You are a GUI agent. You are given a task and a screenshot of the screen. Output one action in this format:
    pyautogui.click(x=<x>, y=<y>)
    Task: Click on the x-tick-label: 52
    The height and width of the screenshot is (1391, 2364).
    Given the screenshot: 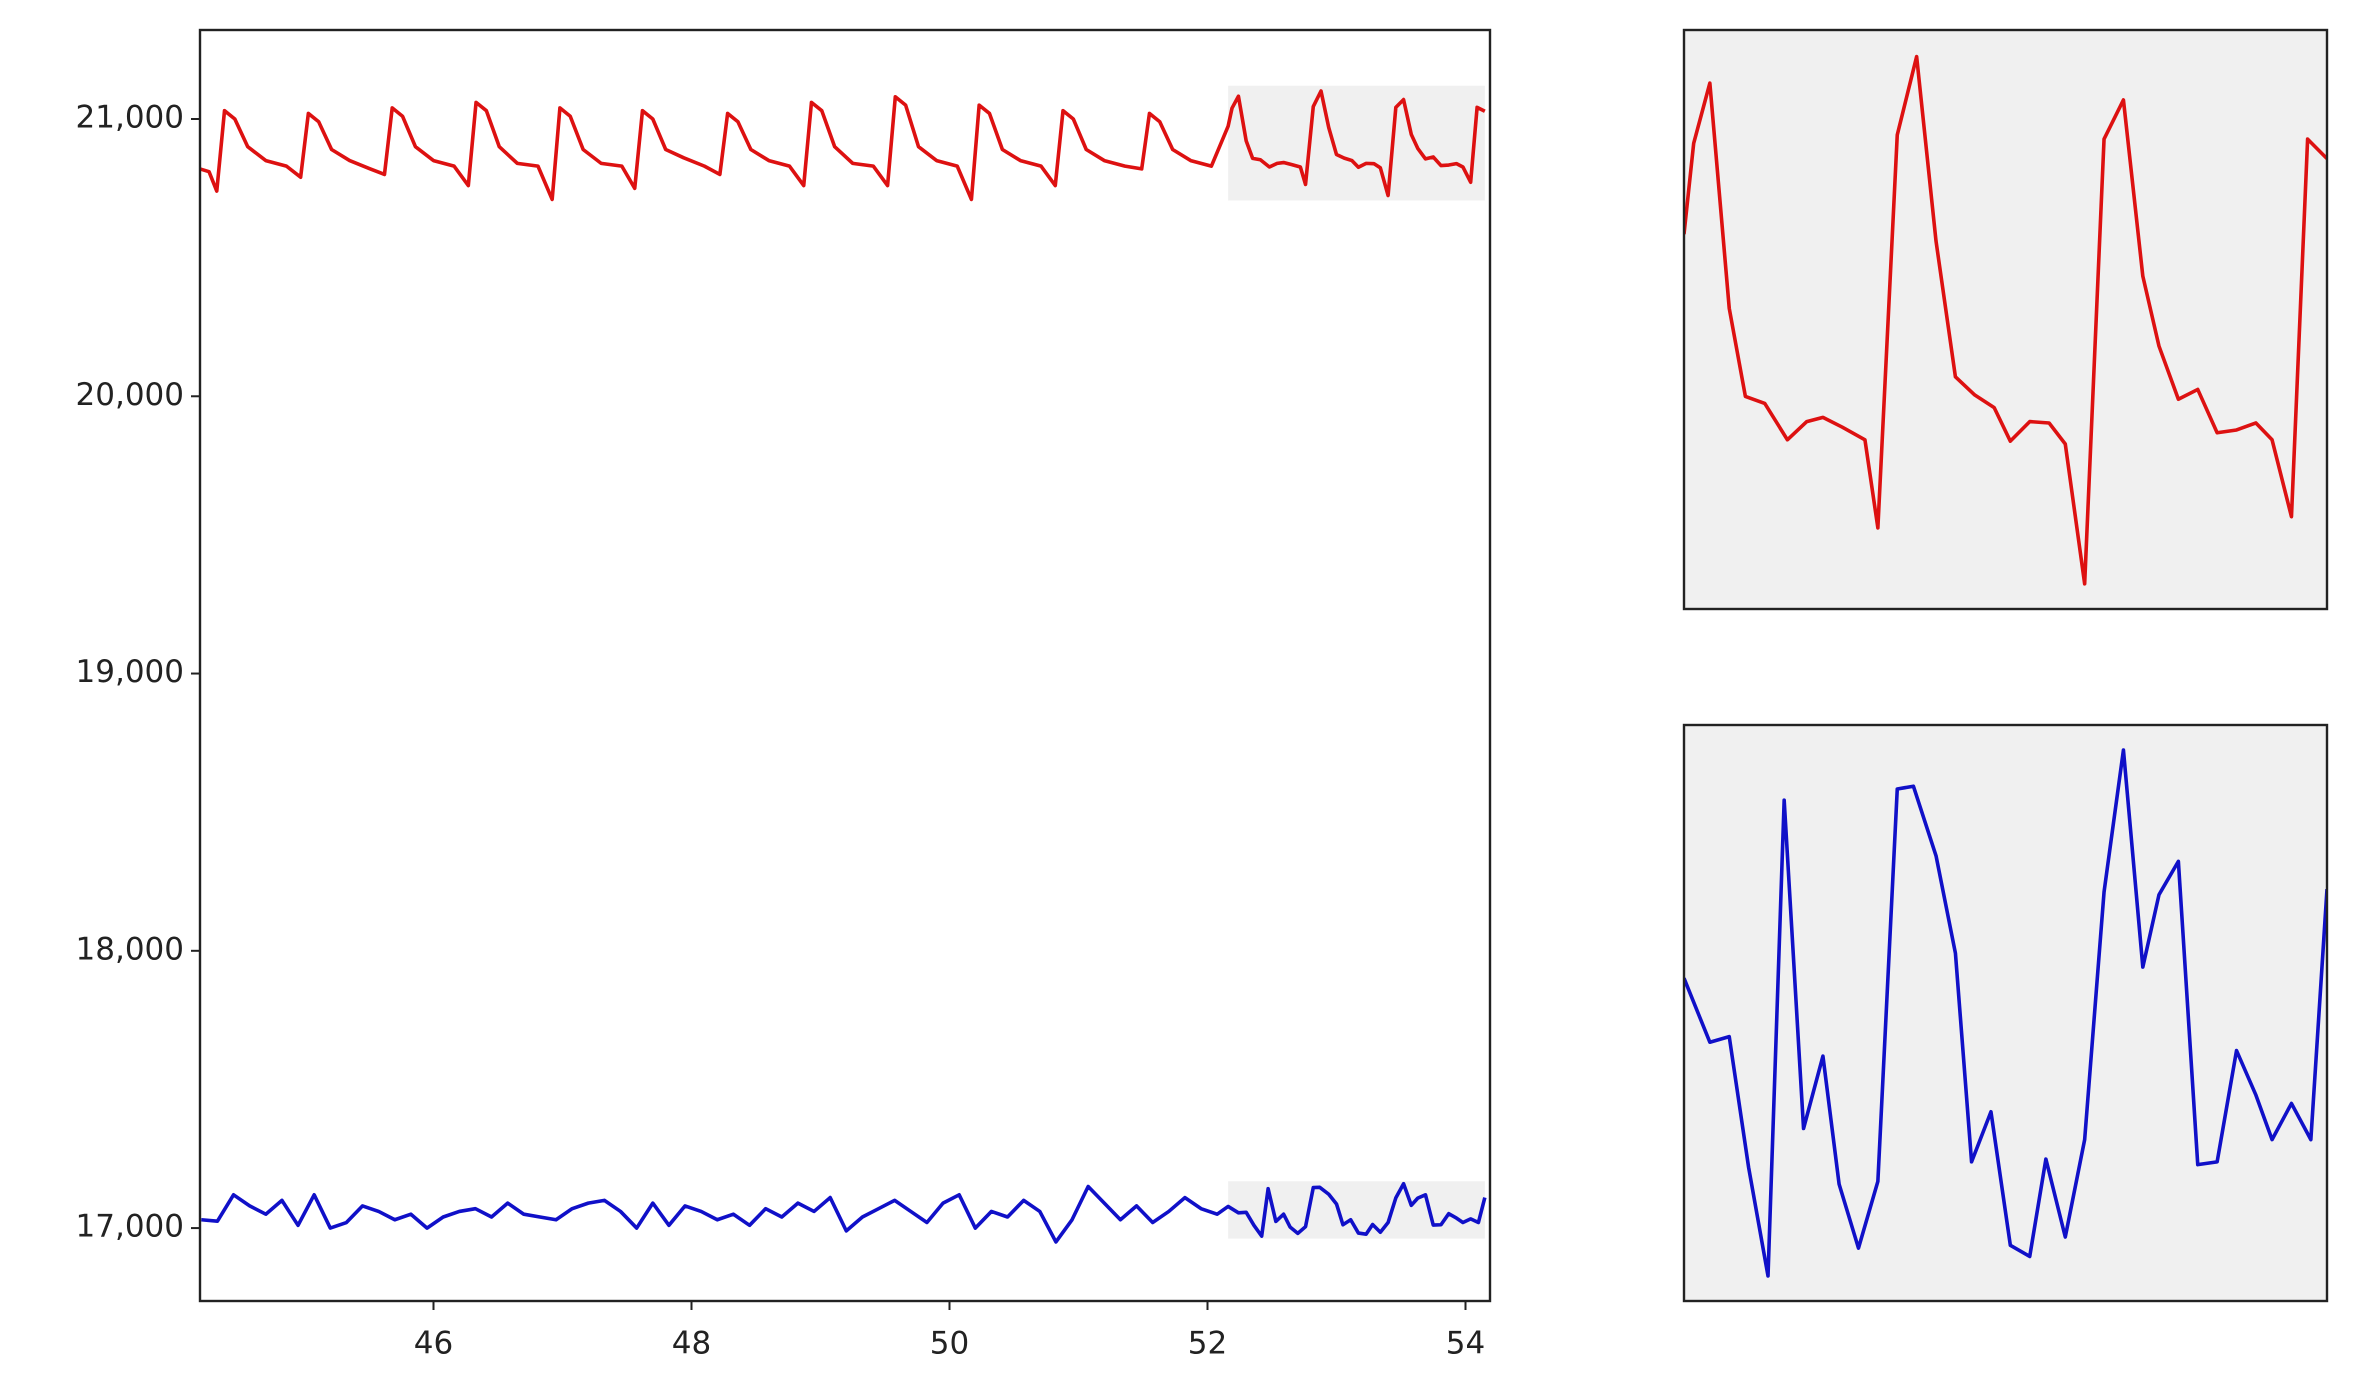 What is the action you would take?
    pyautogui.click(x=1207, y=1344)
    